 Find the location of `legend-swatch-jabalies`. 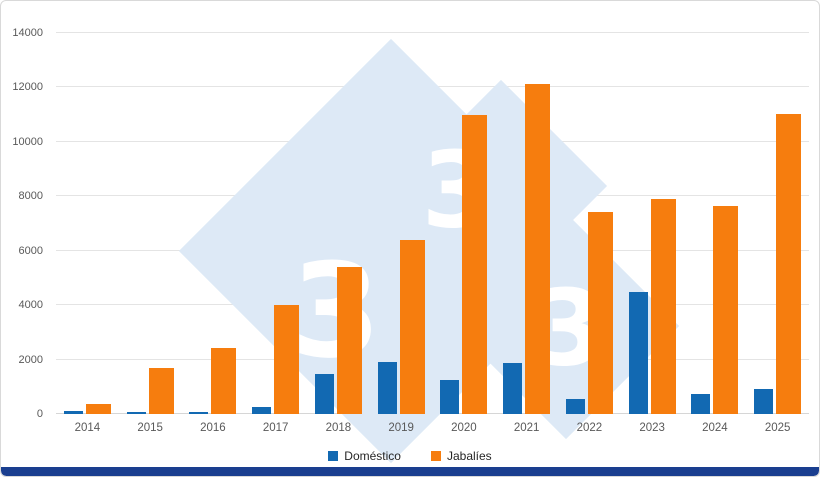

legend-swatch-jabalies is located at coordinates (435, 456).